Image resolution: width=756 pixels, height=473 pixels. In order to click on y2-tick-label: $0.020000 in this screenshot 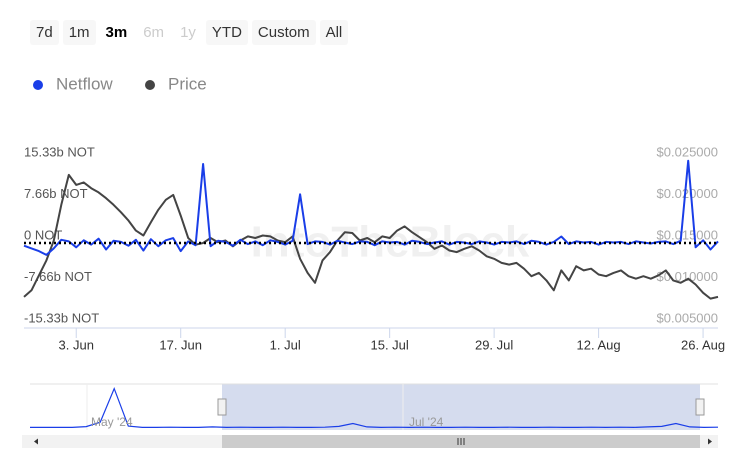, I will do `click(687, 193)`.